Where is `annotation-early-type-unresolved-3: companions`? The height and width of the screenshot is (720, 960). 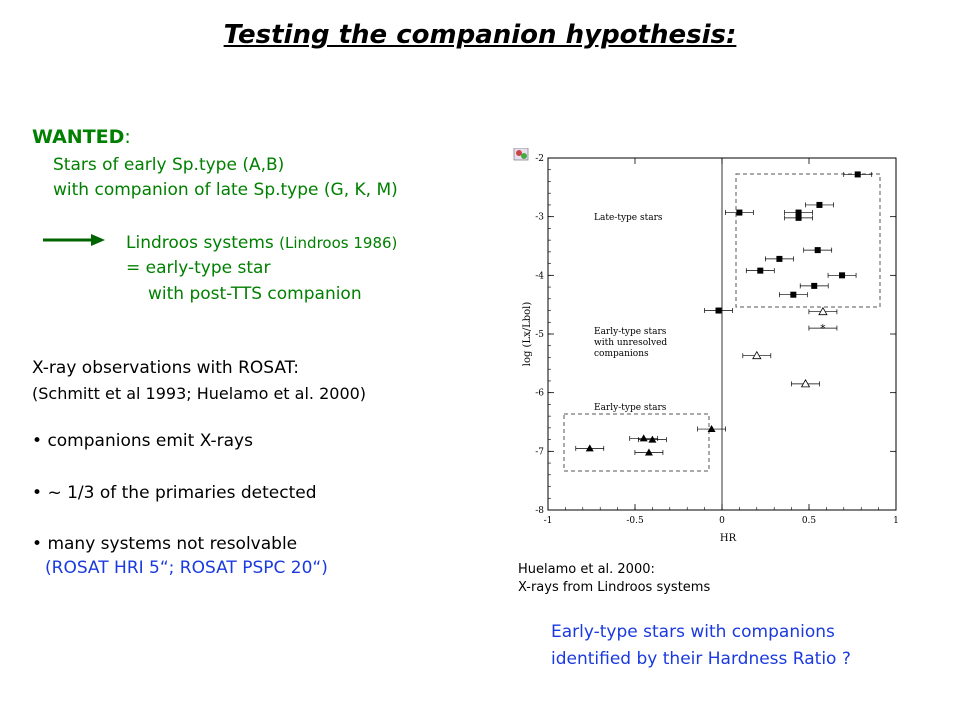
annotation-early-type-unresolved-3: companions is located at coordinates (621, 354).